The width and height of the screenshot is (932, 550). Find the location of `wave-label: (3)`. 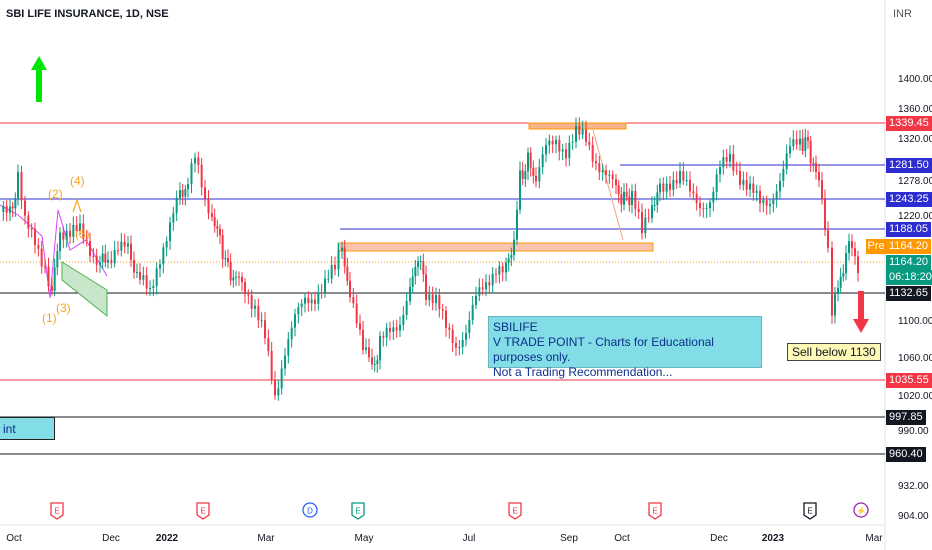

wave-label: (3) is located at coordinates (63, 308).